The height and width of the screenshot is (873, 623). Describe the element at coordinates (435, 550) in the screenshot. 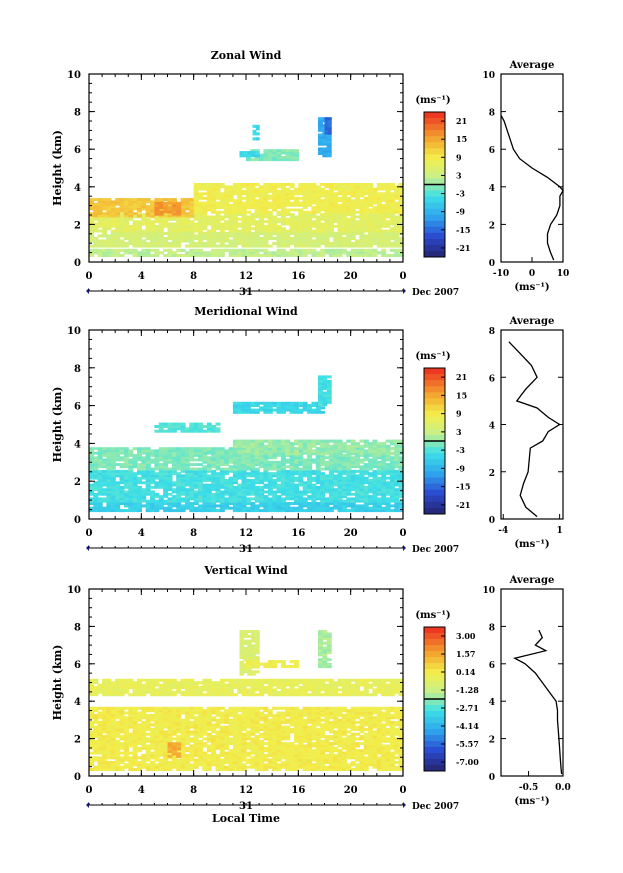

I see `date-label: Dec 2007` at that location.